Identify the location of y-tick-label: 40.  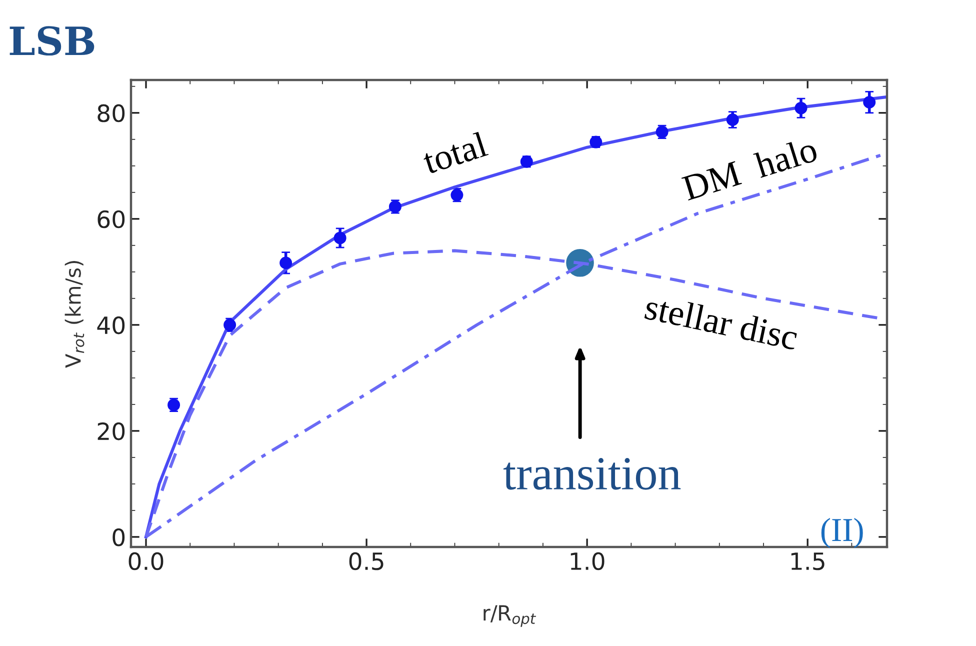
(111, 325).